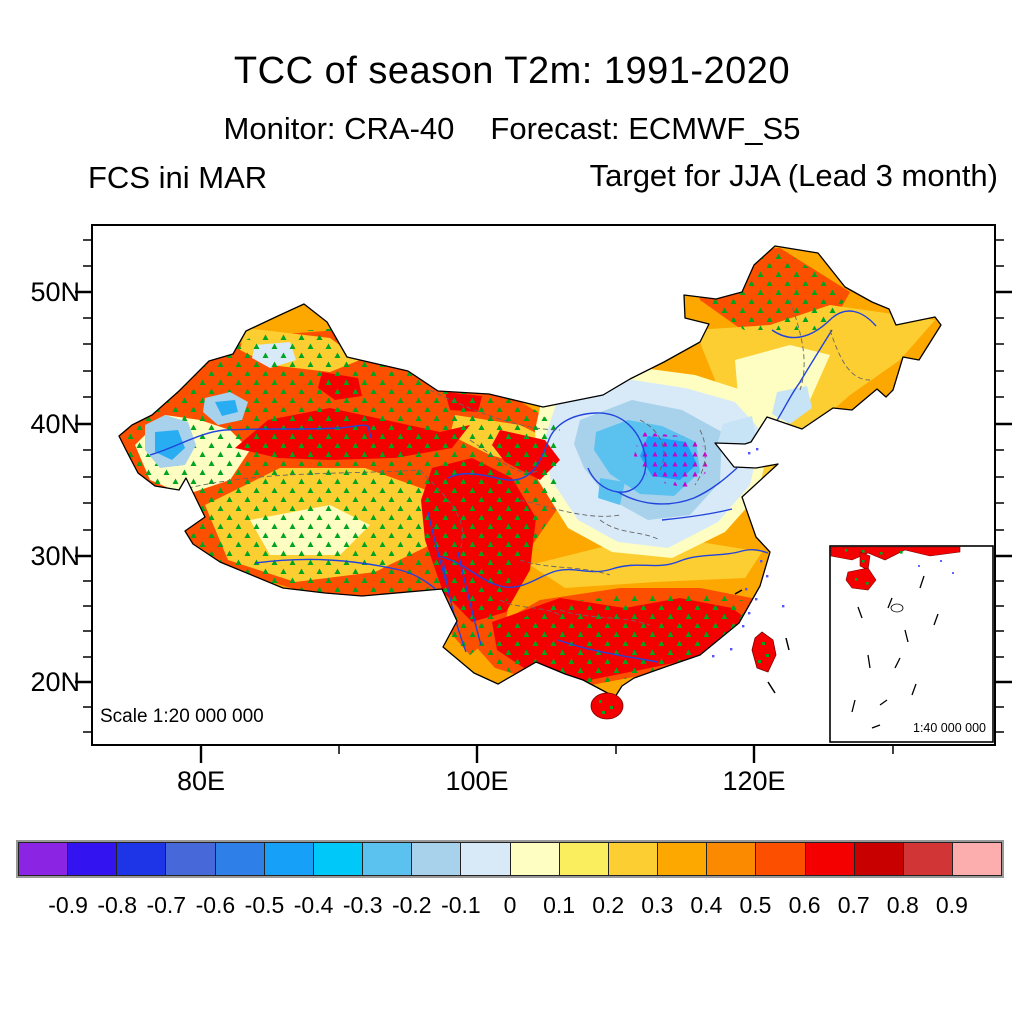 This screenshot has width=1024, height=1024. Describe the element at coordinates (178, 177) in the screenshot. I see `fcs-init-label: FCS ini MAR` at that location.